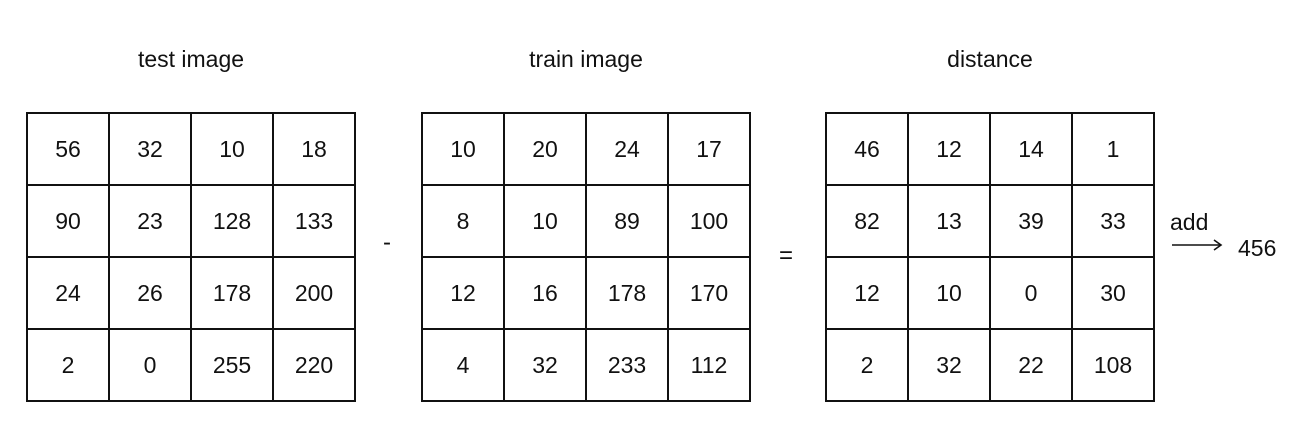  Describe the element at coordinates (68, 221) in the screenshot. I see `matrix-cell: 90` at that location.